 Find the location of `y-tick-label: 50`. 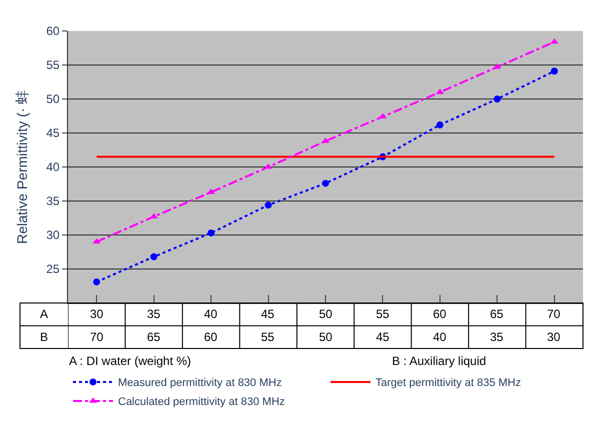

y-tick-label: 50 is located at coordinates (53, 99).